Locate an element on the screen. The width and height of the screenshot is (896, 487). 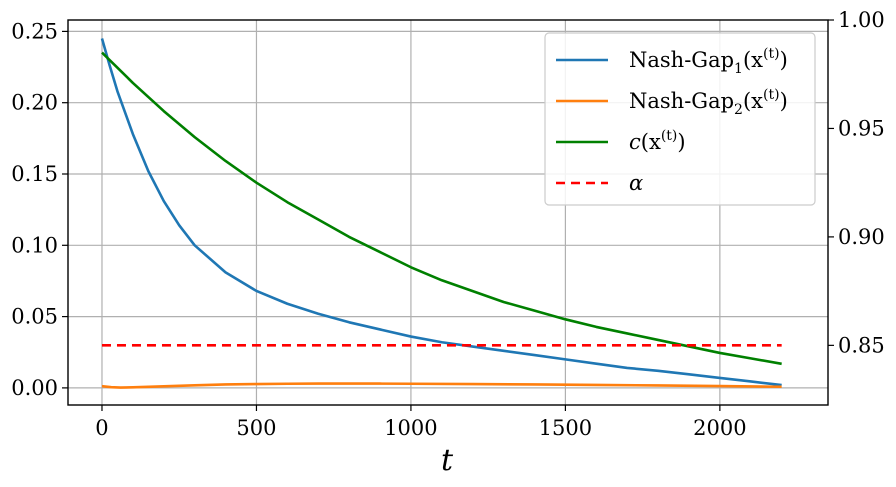
y-tick-label-right: 1.00 is located at coordinates (861, 20).